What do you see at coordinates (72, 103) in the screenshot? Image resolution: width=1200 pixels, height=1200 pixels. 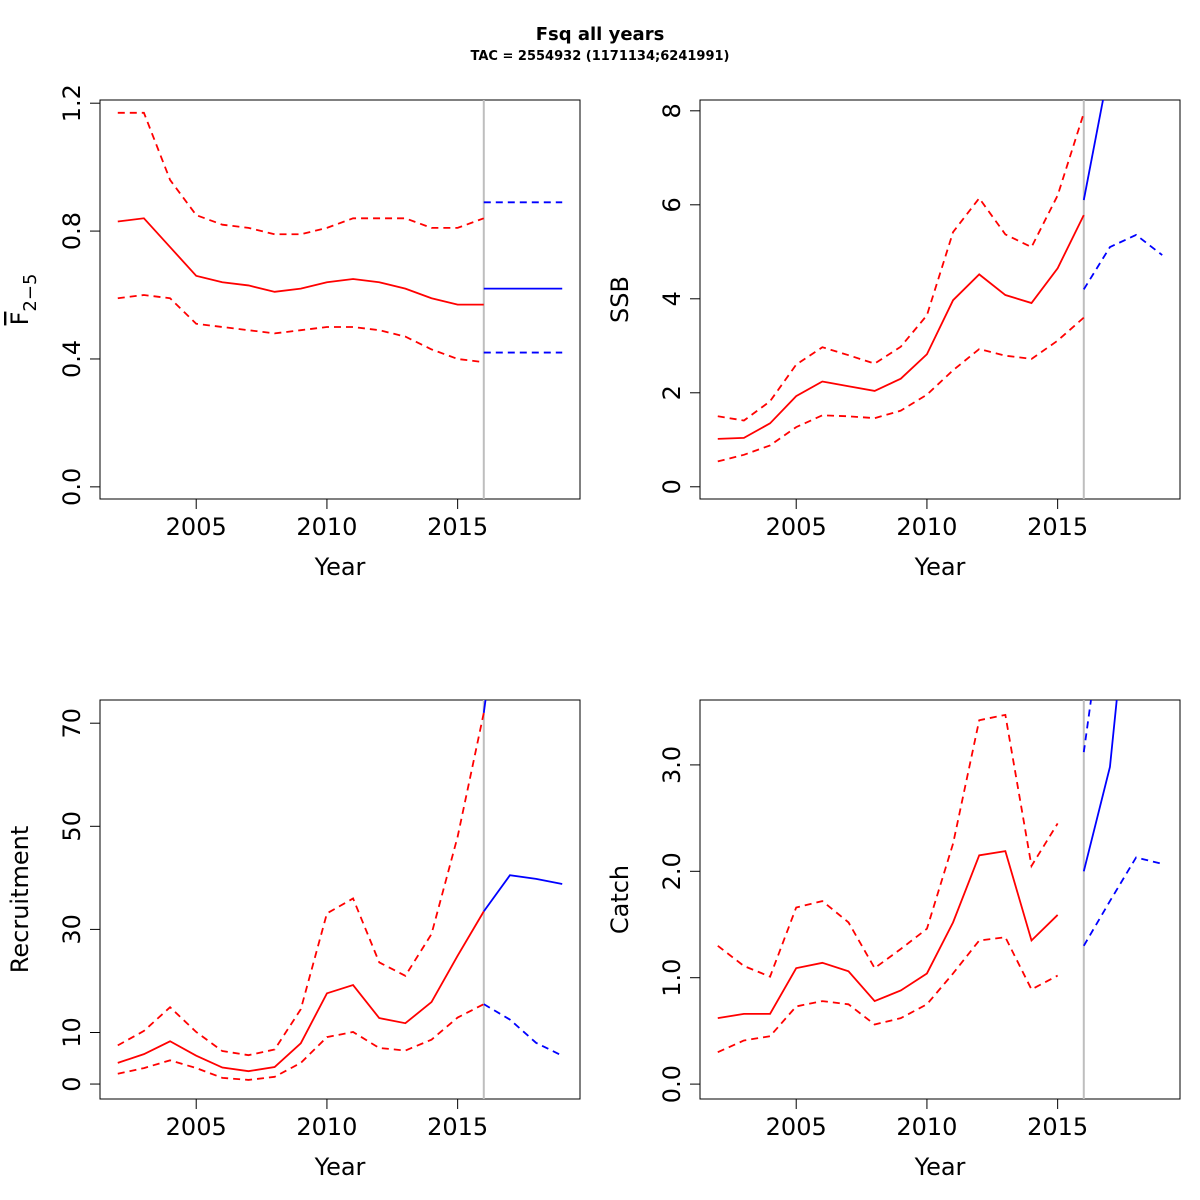 I see `y-tick-label: 1.2` at bounding box center [72, 103].